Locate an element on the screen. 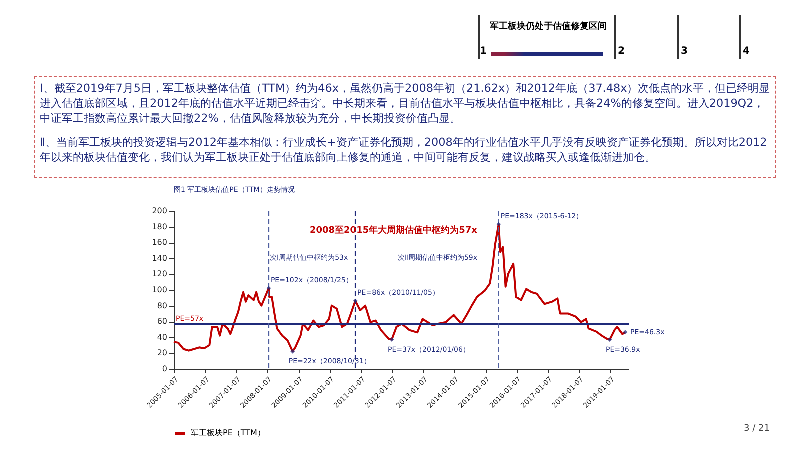  text: 2 is located at coordinates (621, 51).